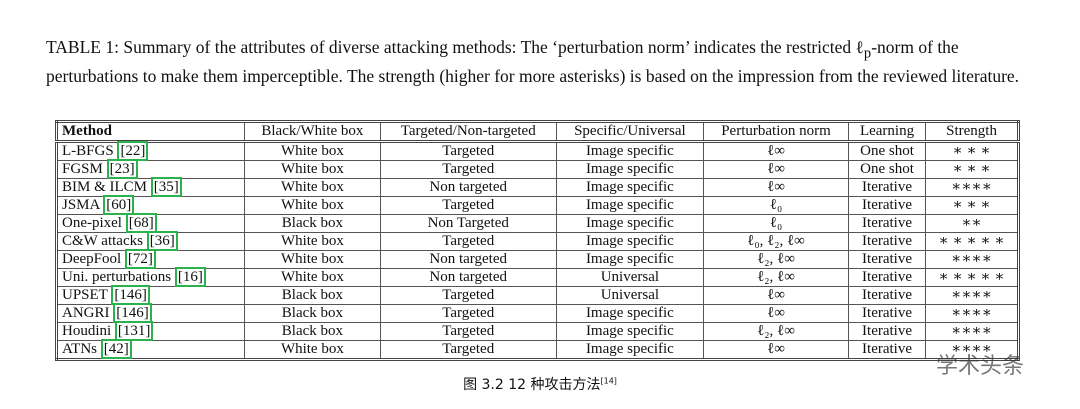  What do you see at coordinates (150, 151) in the screenshot?
I see `method-cell: L-BFGS [22]` at bounding box center [150, 151].